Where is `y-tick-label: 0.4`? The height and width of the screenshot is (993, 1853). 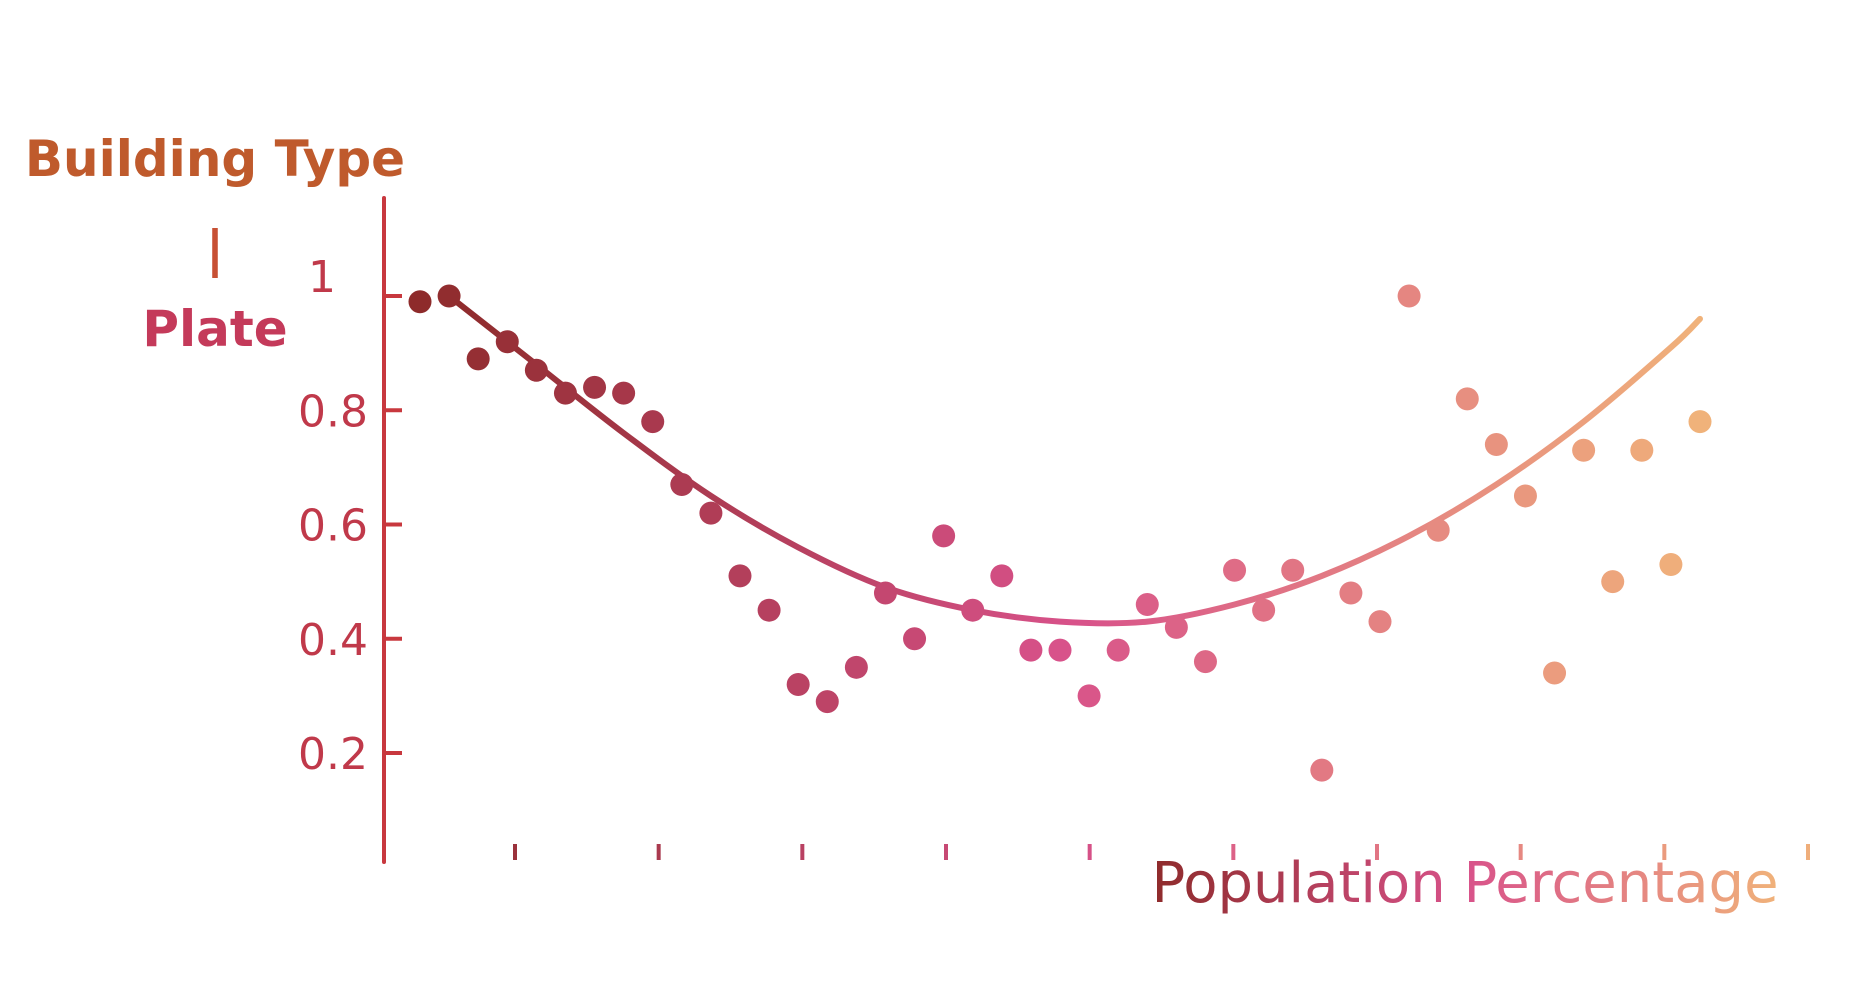 y-tick-label: 0.4 is located at coordinates (333, 640).